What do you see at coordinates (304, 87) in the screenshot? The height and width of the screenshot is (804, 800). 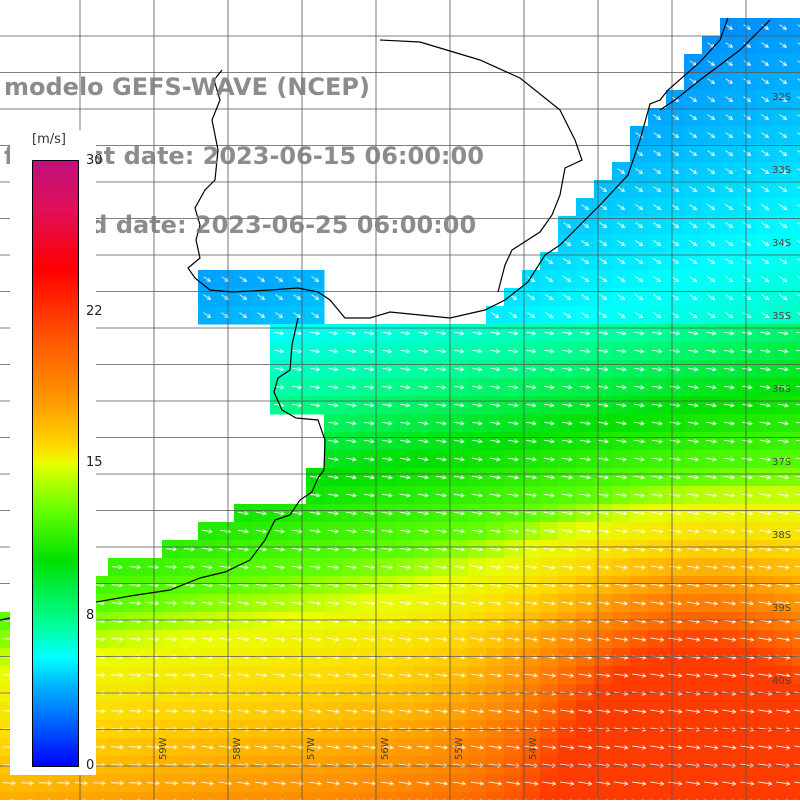 I see `model-title: modelo GEFS-WAVE (NCEP)` at bounding box center [304, 87].